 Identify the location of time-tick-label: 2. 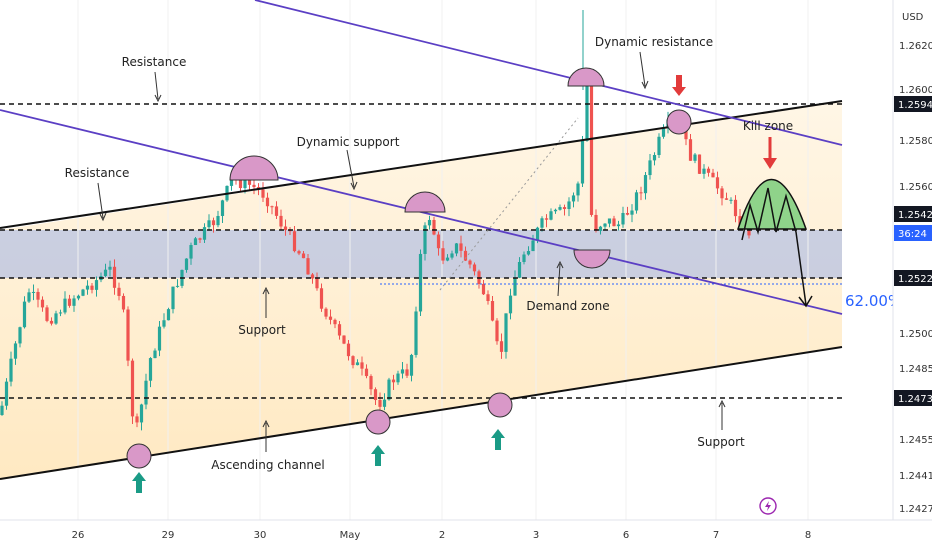
(442, 535).